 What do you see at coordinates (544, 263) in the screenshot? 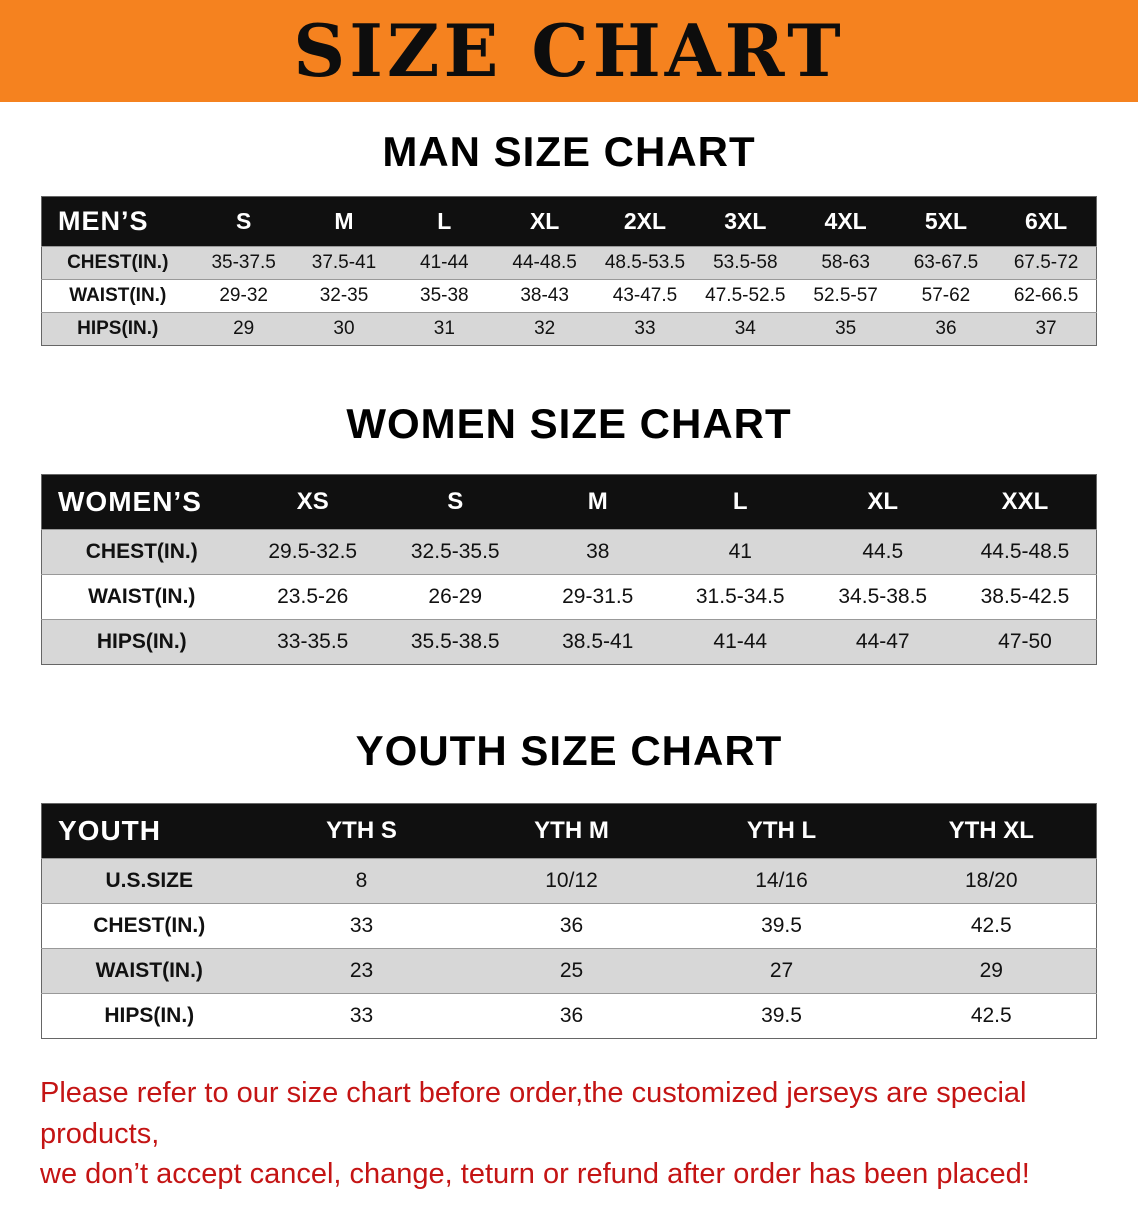
I see `measurement-value: 44-48.5` at bounding box center [544, 263].